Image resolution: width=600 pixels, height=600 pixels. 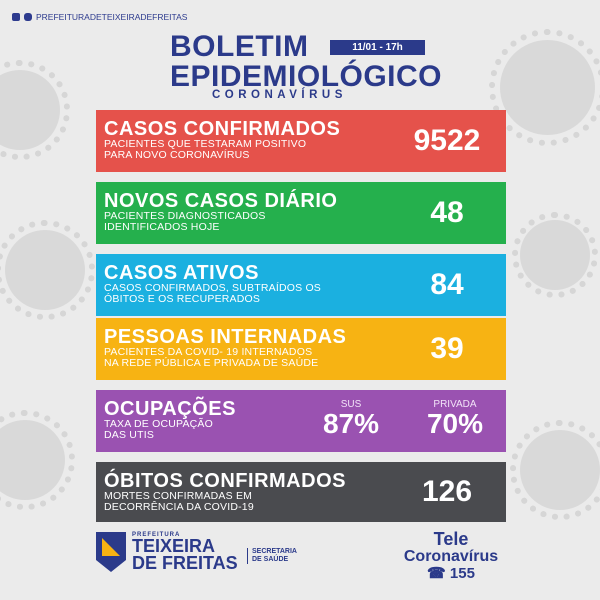 I want to click on secretaria-line1: SECRETARIA, so click(x=274, y=551).